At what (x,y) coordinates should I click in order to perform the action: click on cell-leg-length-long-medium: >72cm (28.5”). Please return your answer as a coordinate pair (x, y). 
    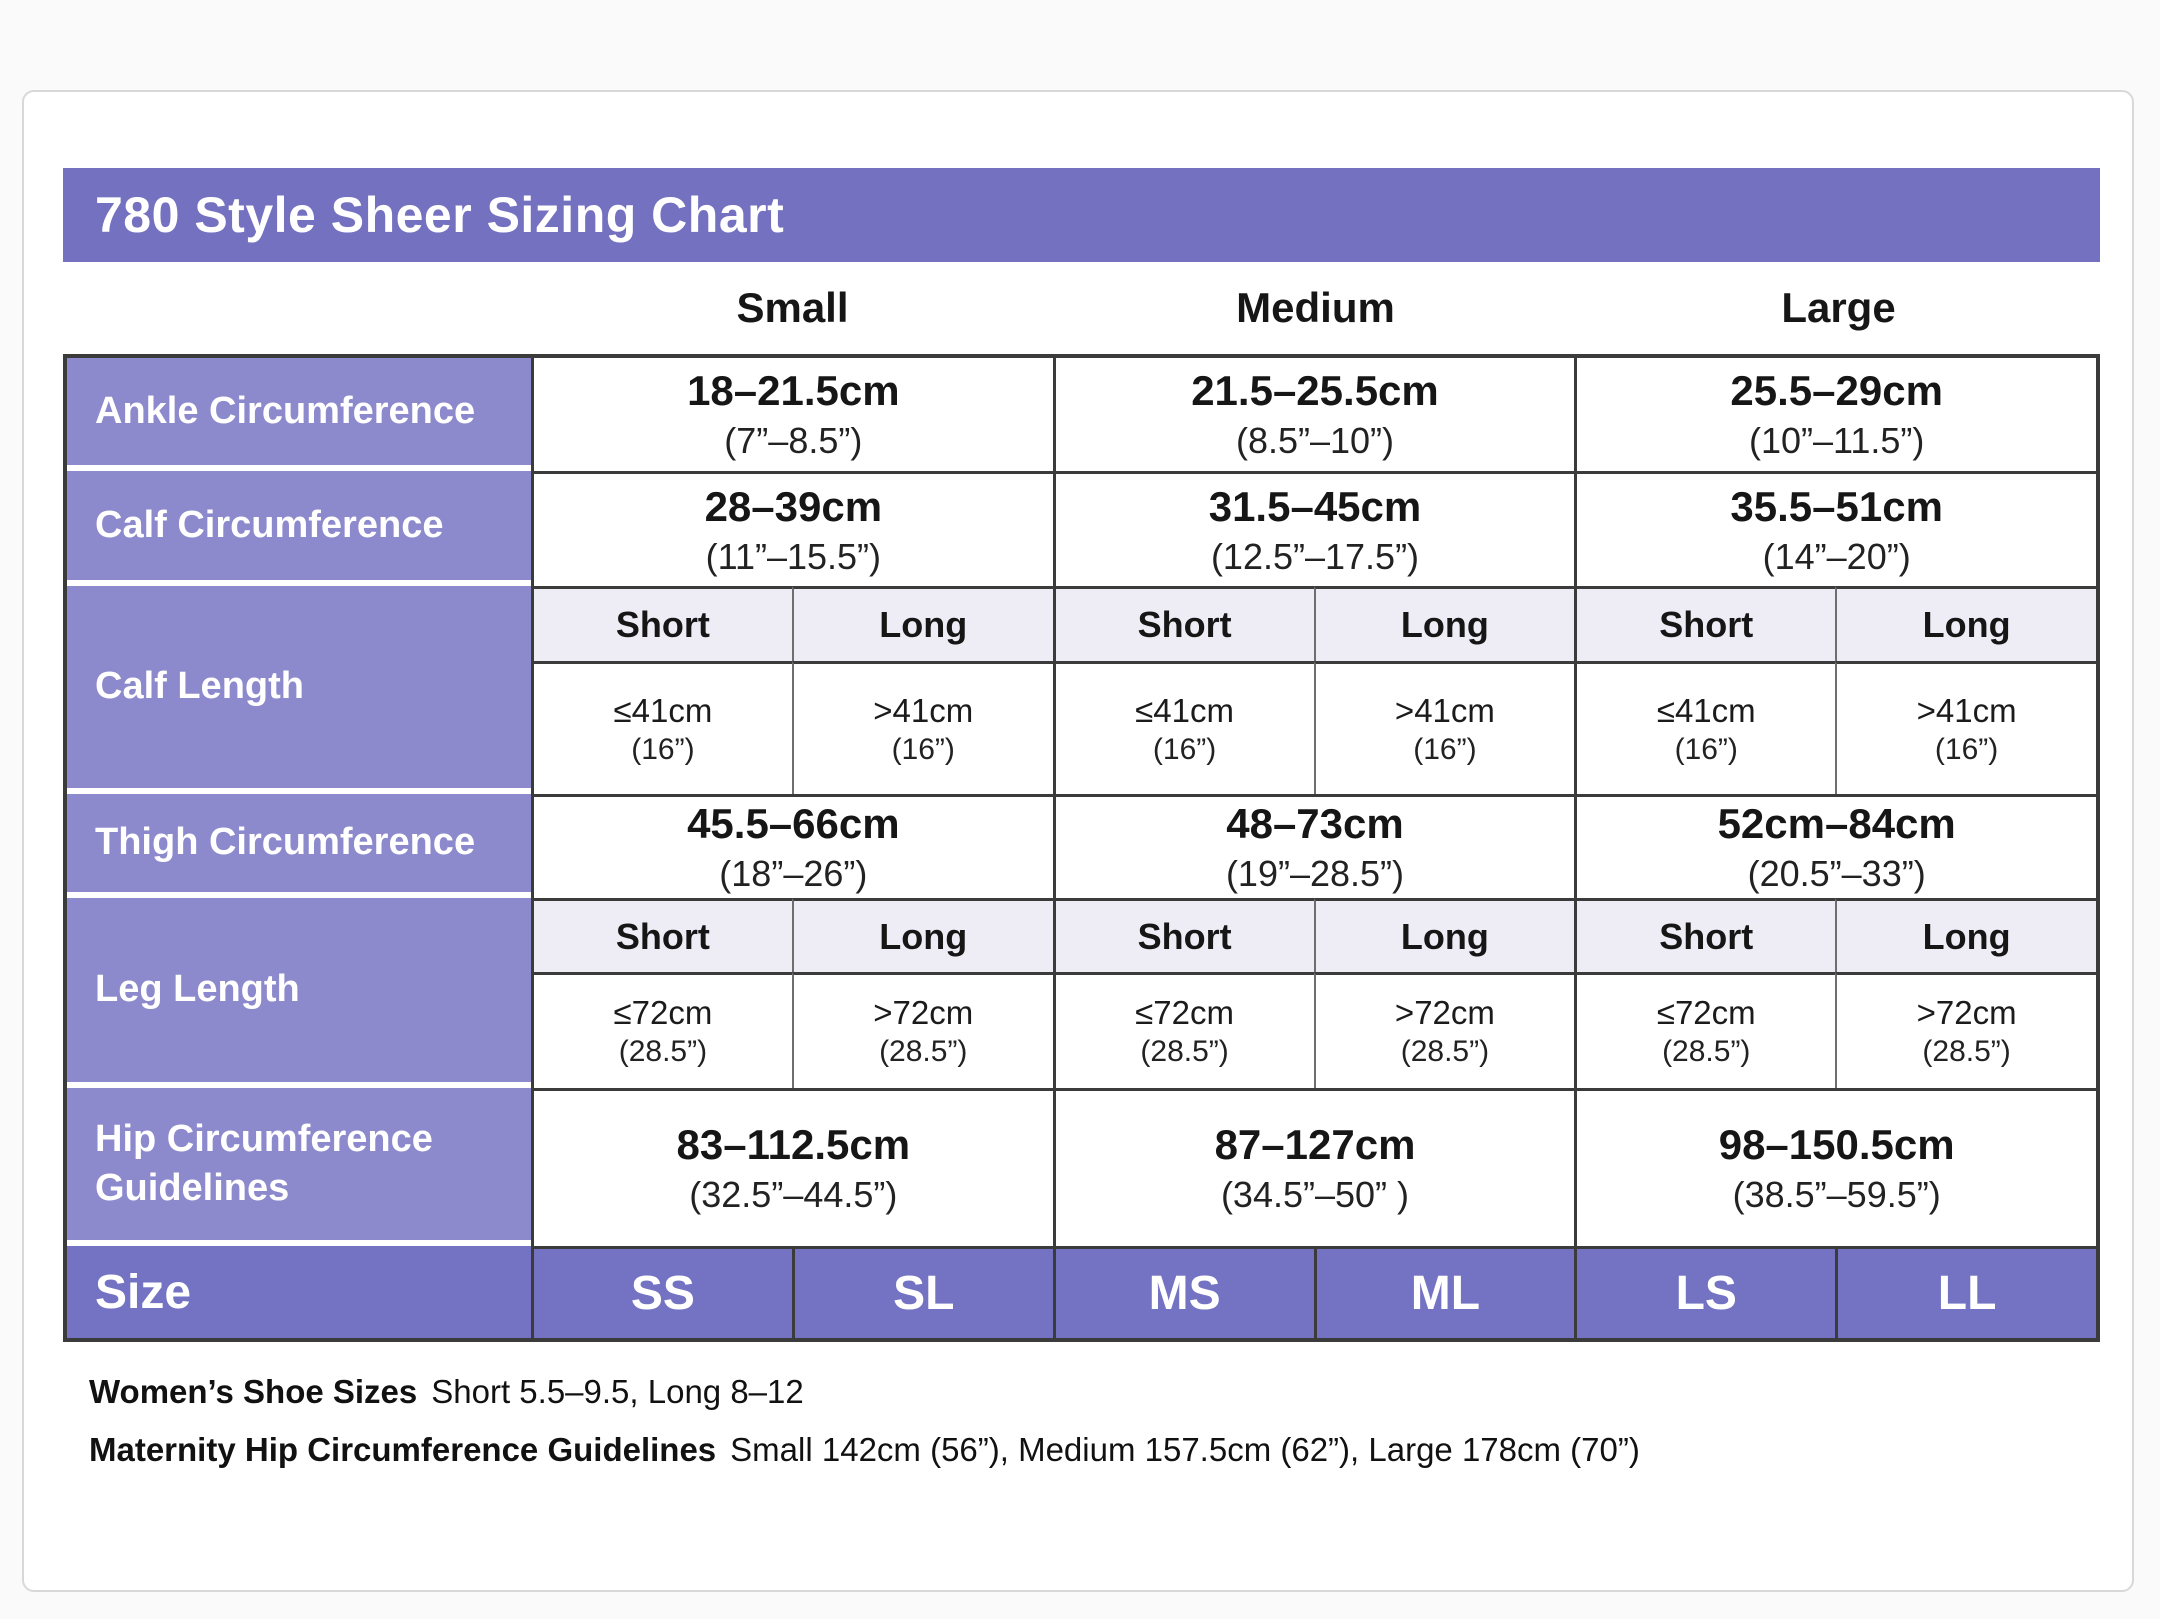
    Looking at the image, I should click on (1444, 1030).